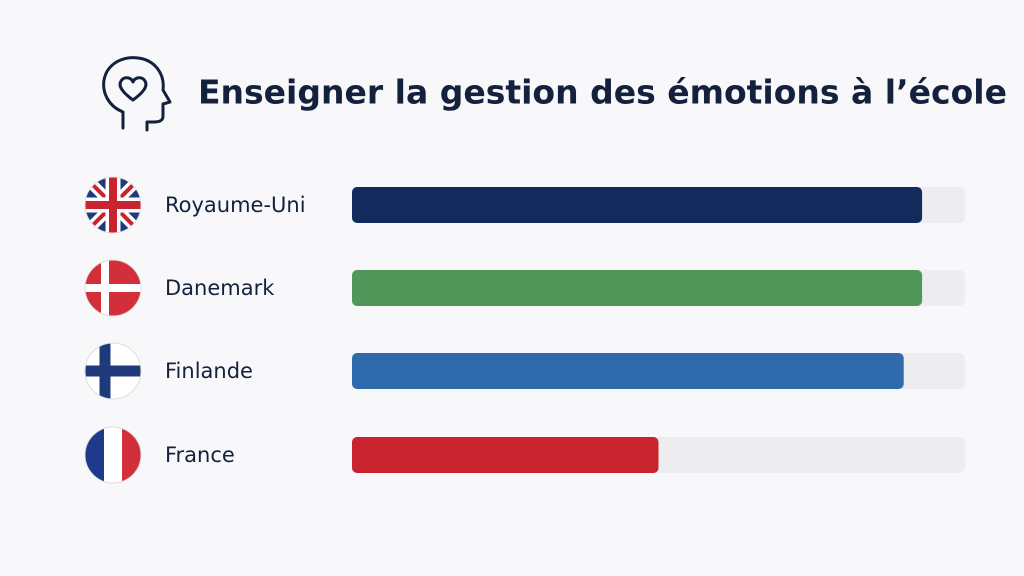 The height and width of the screenshot is (576, 1024). Describe the element at coordinates (113, 371) in the screenshot. I see `flag-fi` at that location.